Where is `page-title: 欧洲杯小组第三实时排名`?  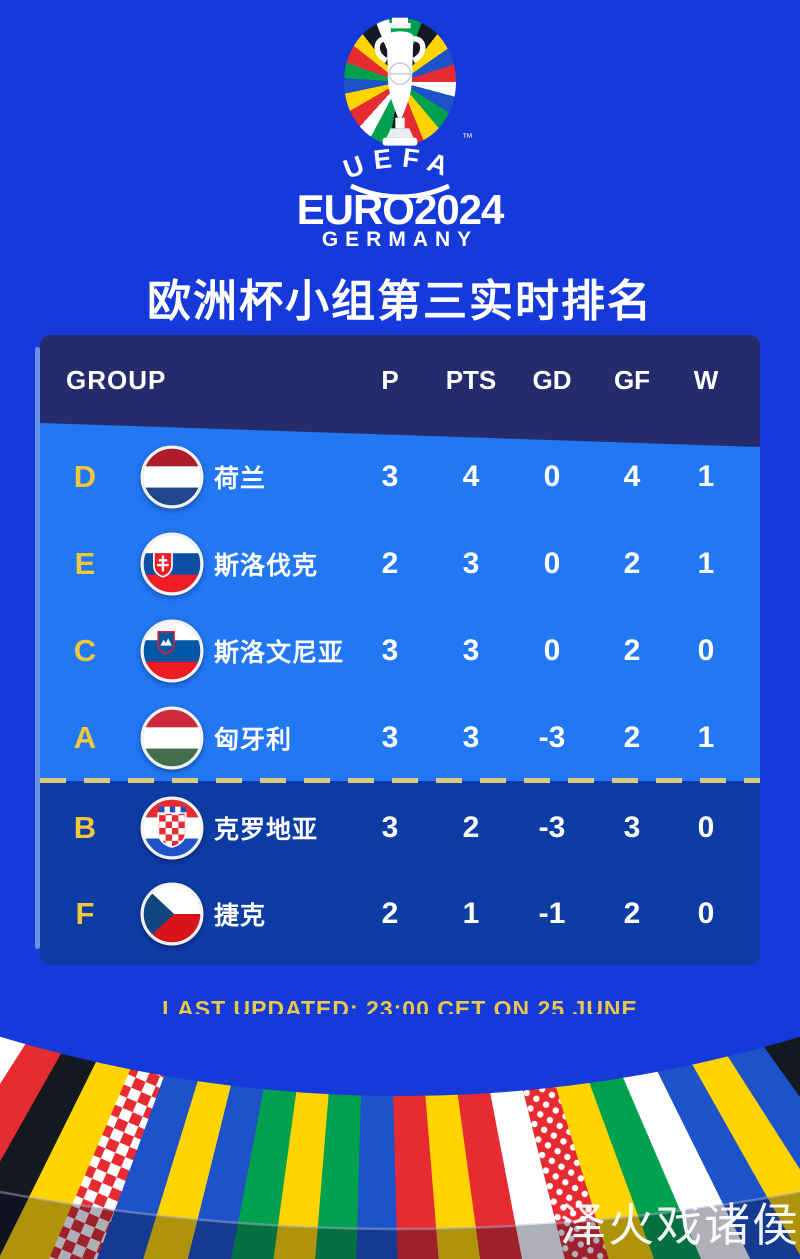 page-title: 欧洲杯小组第三实时排名 is located at coordinates (400, 301).